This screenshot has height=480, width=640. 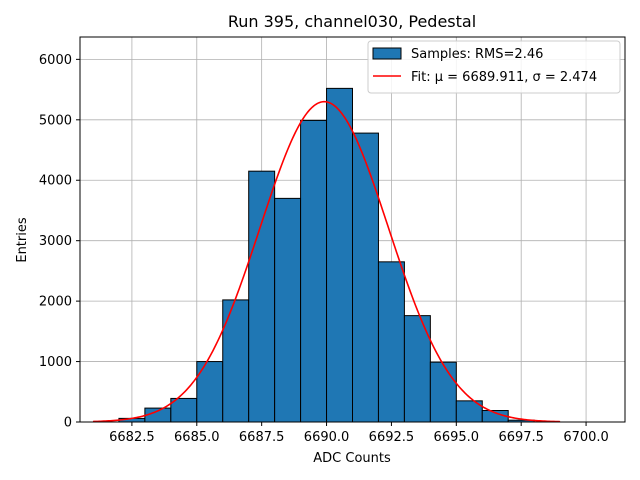 What do you see at coordinates (521, 437) in the screenshot?
I see `x-tick-label: 6697.5` at bounding box center [521, 437].